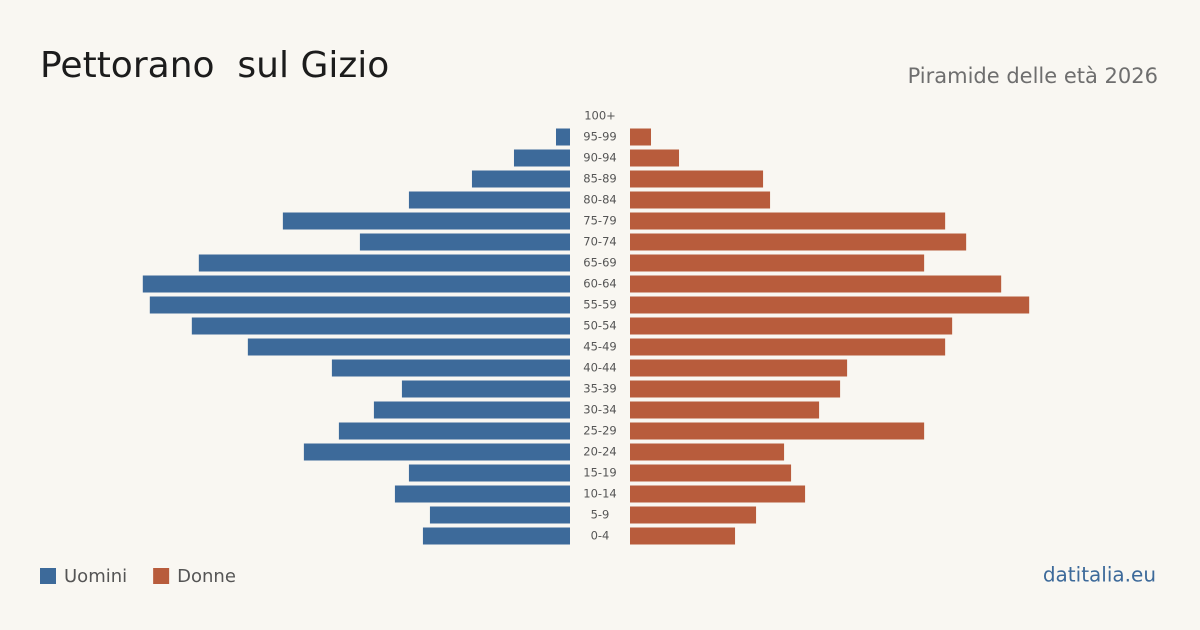 The height and width of the screenshot is (630, 1200). I want to click on age-label: 80-84, so click(599, 200).